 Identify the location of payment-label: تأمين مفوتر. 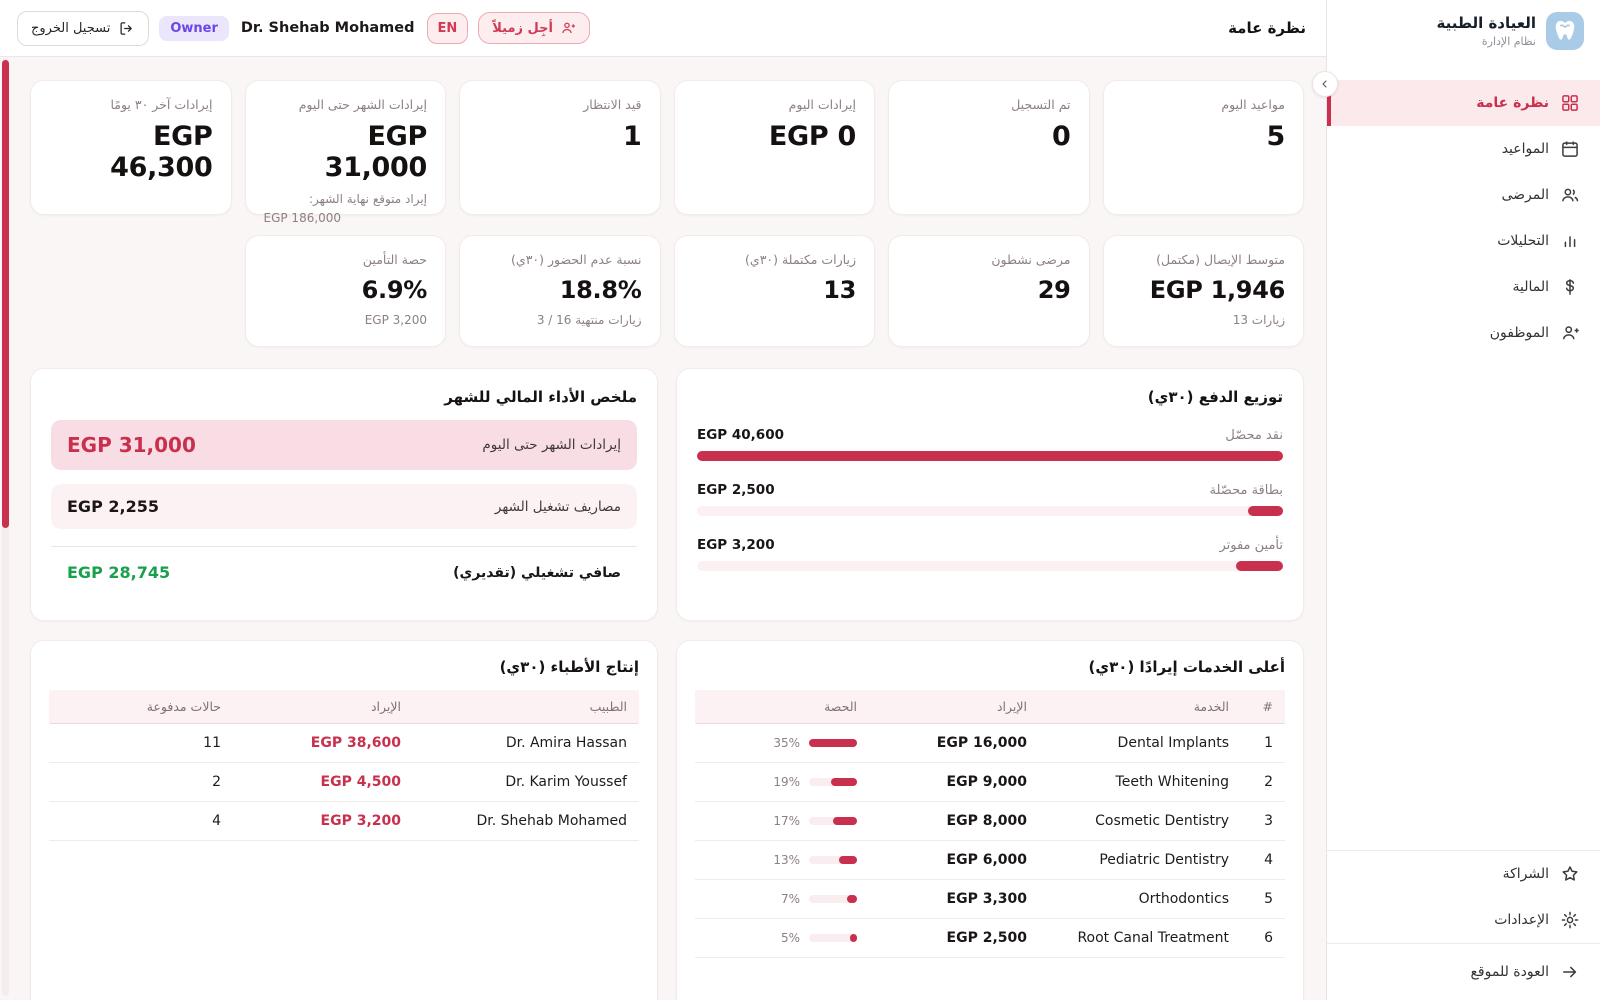
(1251, 545).